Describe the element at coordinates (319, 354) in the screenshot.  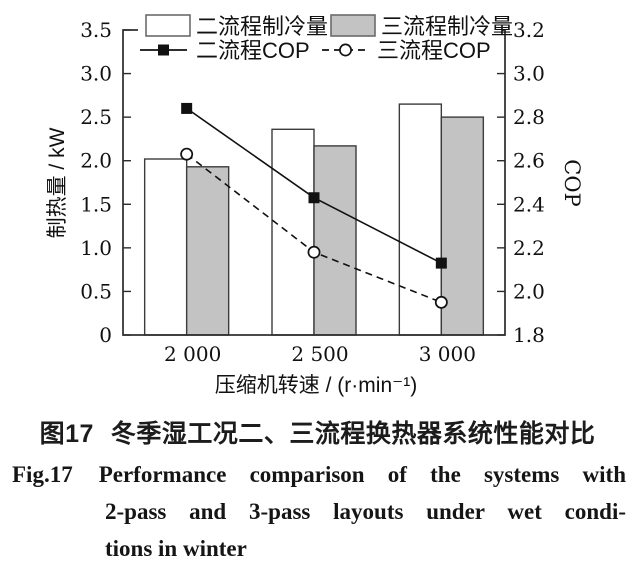
I see `x-tick-label: 2 500` at that location.